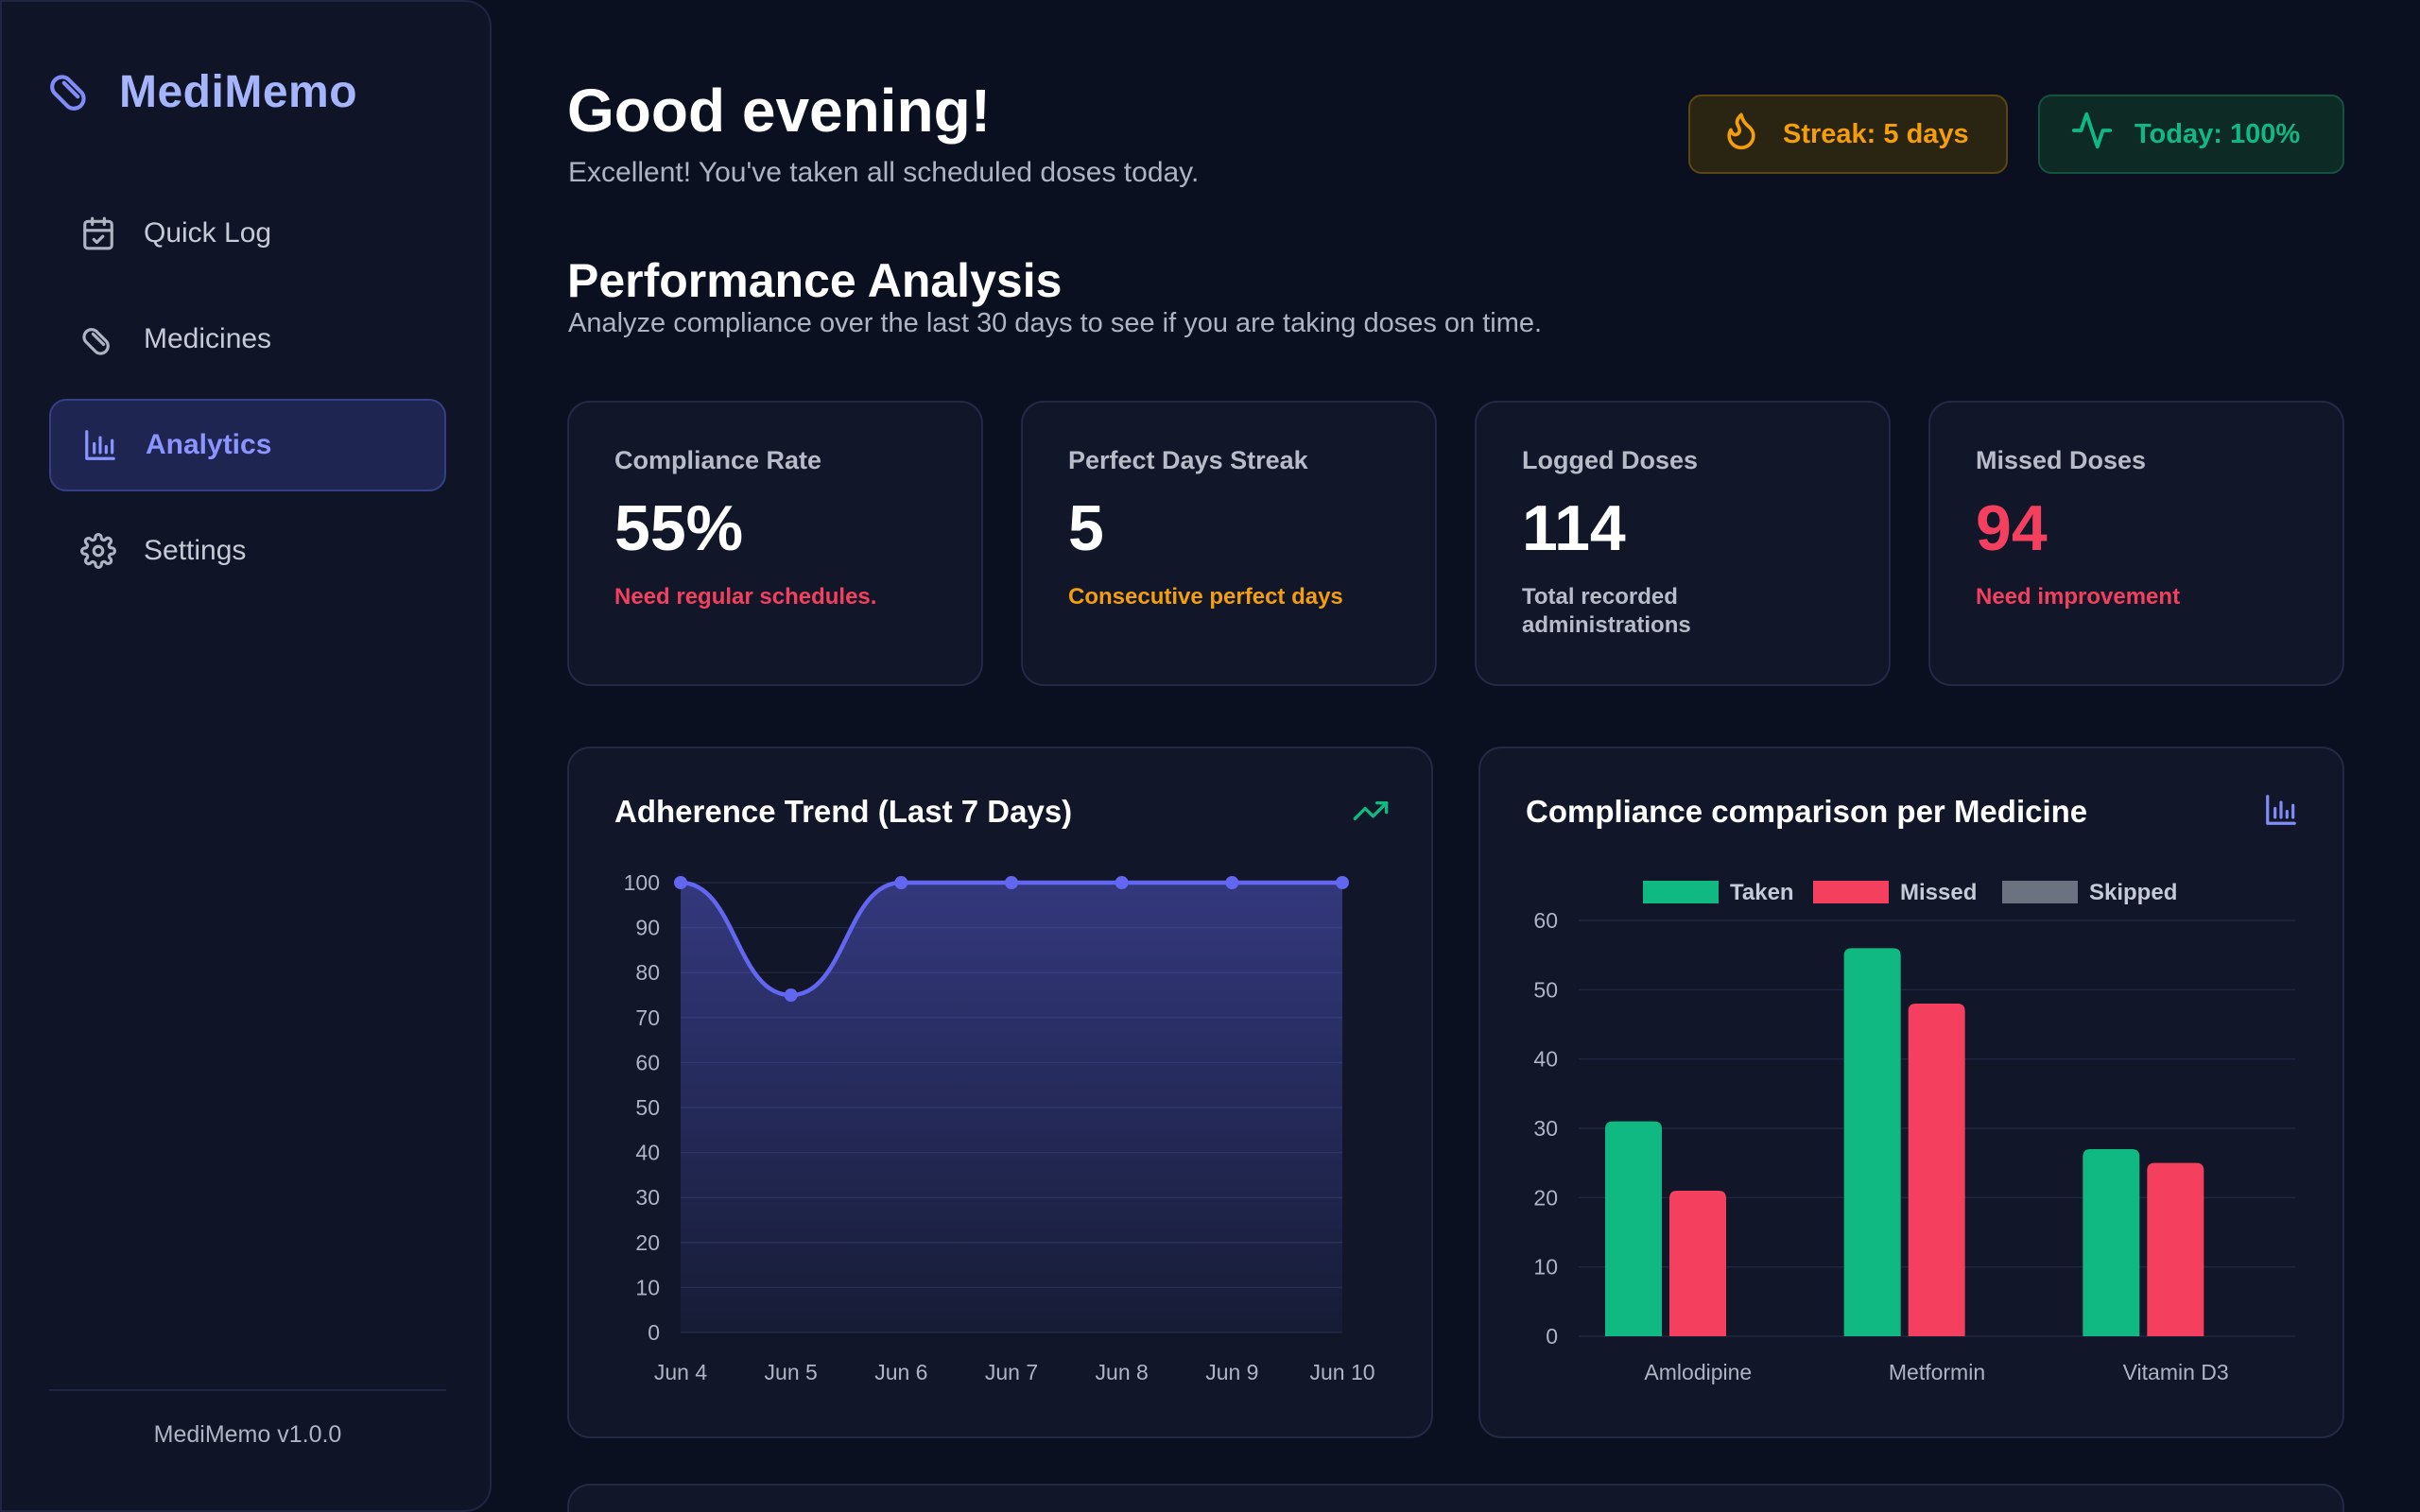 The image size is (2420, 1512). Describe the element at coordinates (208, 338) in the screenshot. I see `sidebar-item-label: Medicines` at that location.